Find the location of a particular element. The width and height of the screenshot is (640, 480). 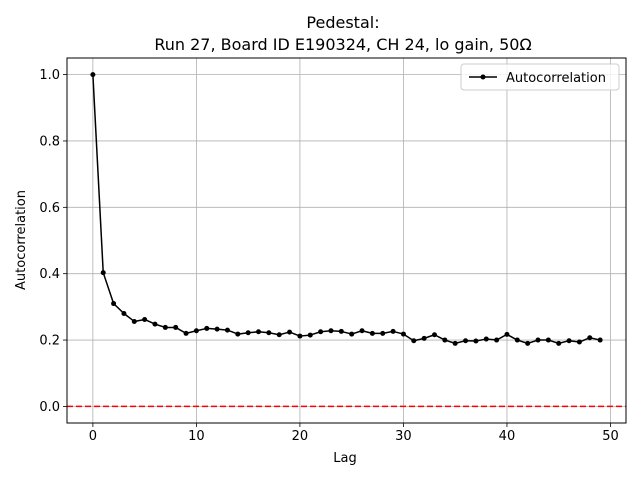

legend-marker-swatch is located at coordinates (483, 77).